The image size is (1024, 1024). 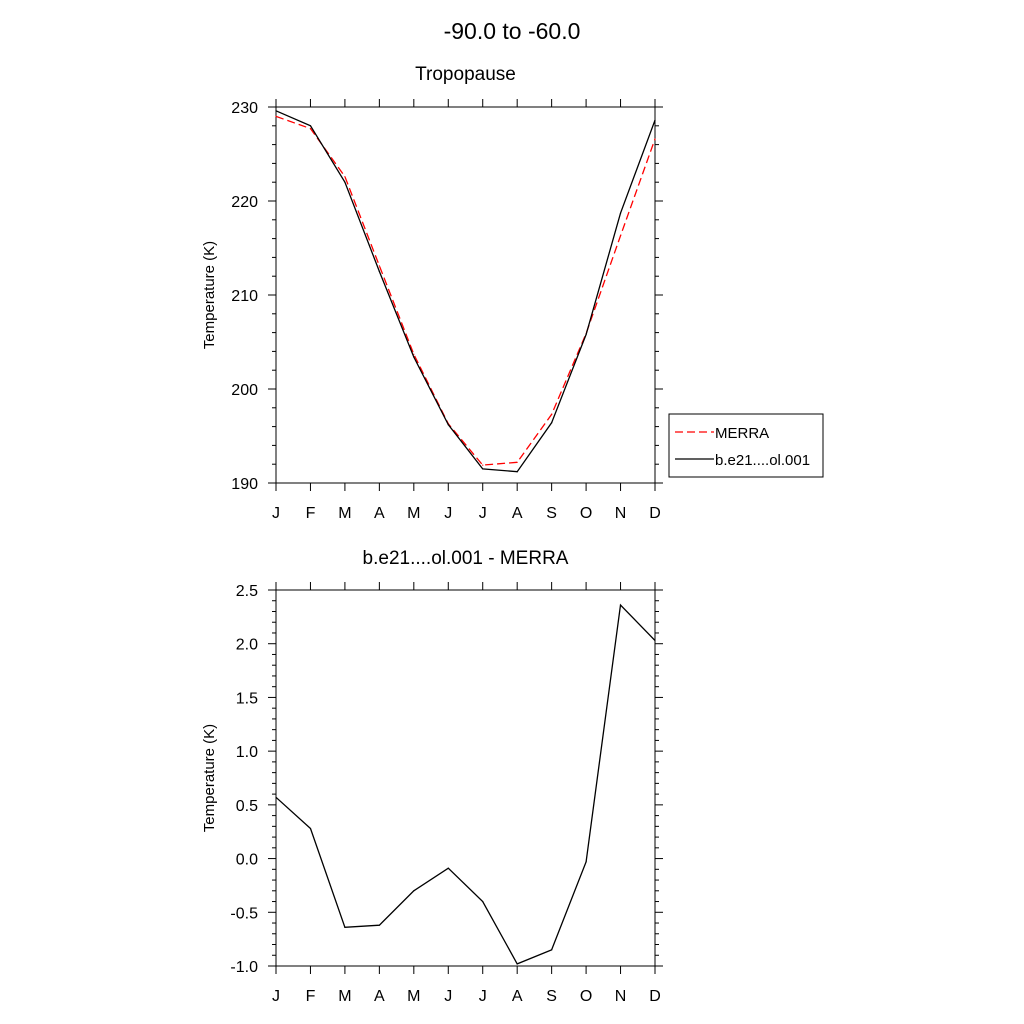 I want to click on y-tick-label: 2.5, so click(x=247, y=591).